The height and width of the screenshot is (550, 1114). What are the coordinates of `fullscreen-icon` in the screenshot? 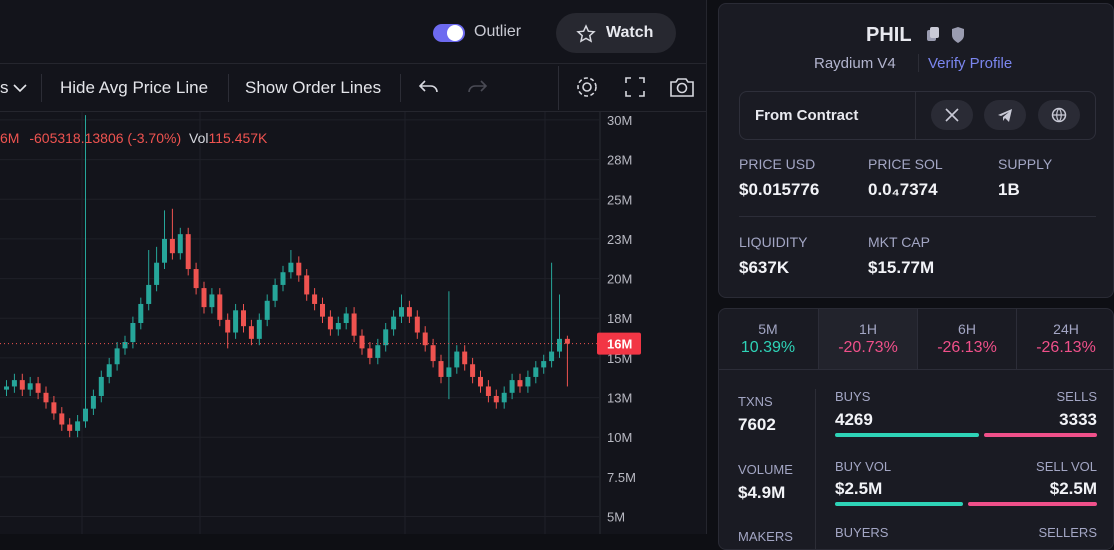 It's located at (635, 87).